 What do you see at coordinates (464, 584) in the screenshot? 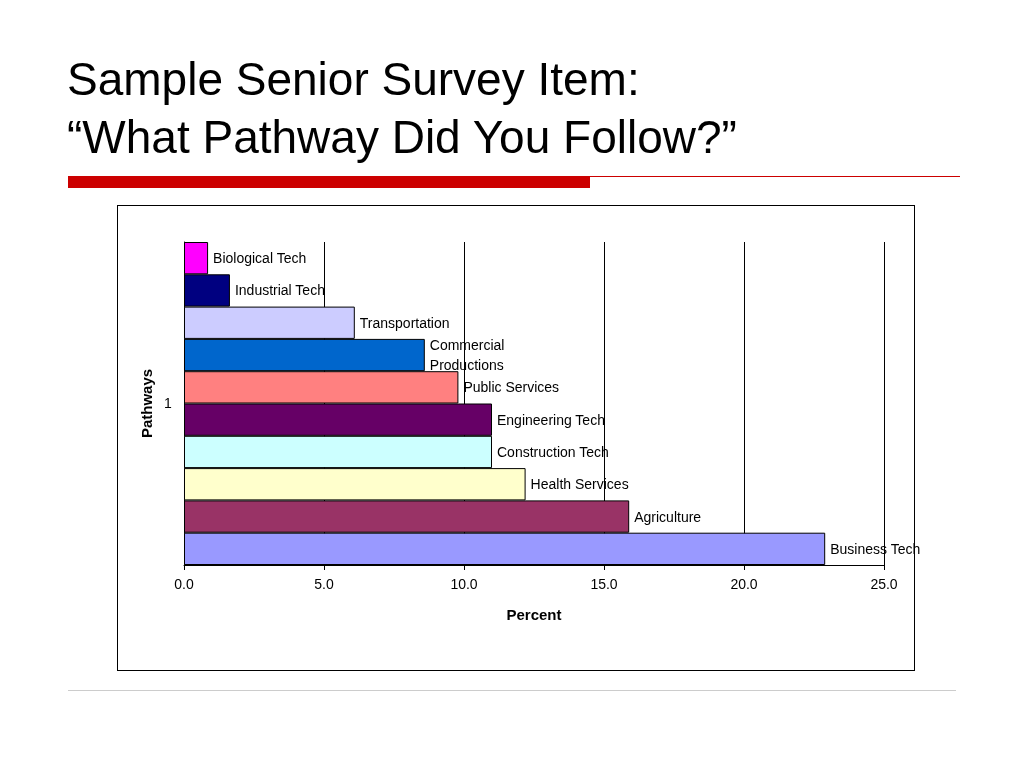
I see `x-tick-label: 10.0` at bounding box center [464, 584].